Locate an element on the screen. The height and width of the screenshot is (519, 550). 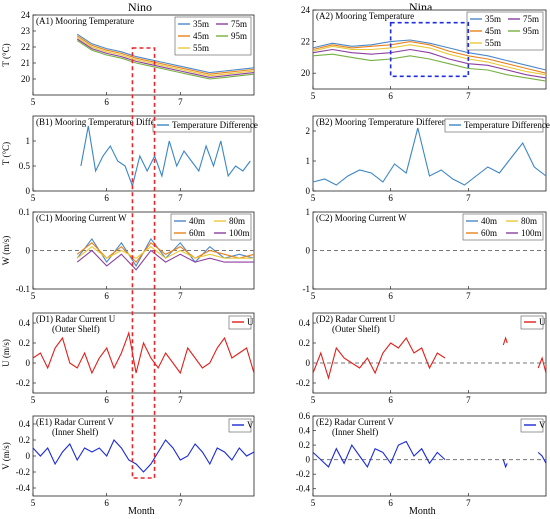
panel-a2-y-tick-label: 20 is located at coordinates (306, 73).